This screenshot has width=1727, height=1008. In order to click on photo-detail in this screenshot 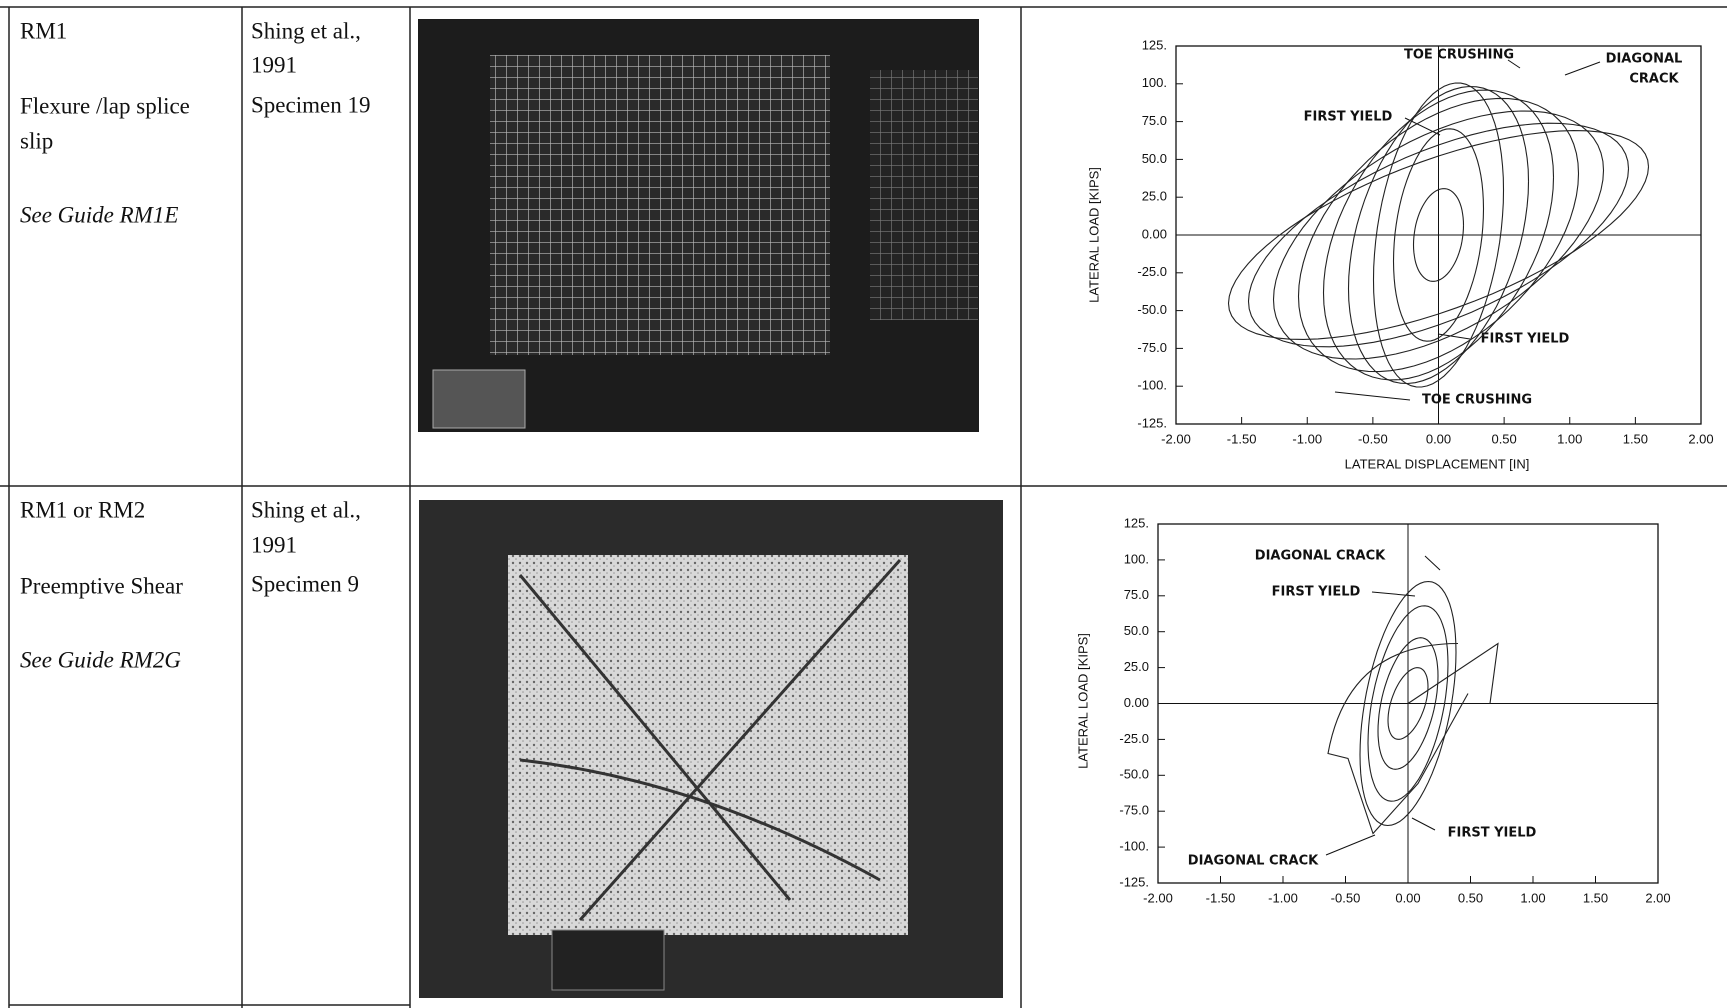, I will do `click(924, 195)`.